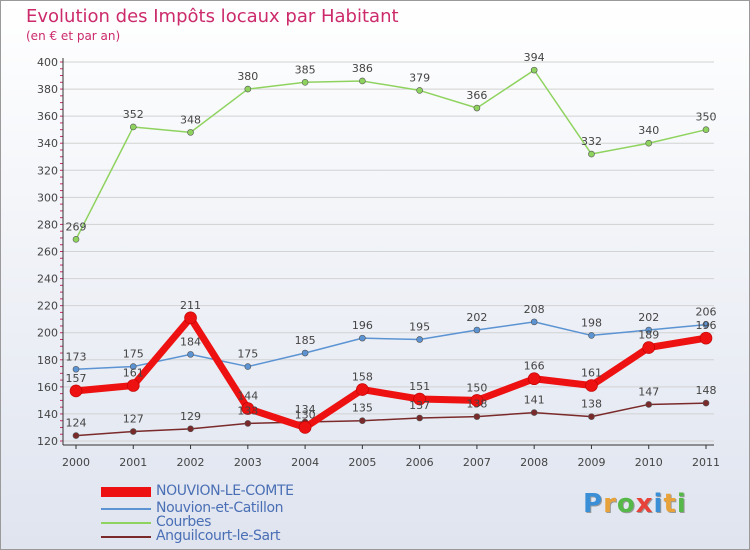 The width and height of the screenshot is (750, 550). What do you see at coordinates (133, 462) in the screenshot?
I see `x-tick-label: 2001` at bounding box center [133, 462].